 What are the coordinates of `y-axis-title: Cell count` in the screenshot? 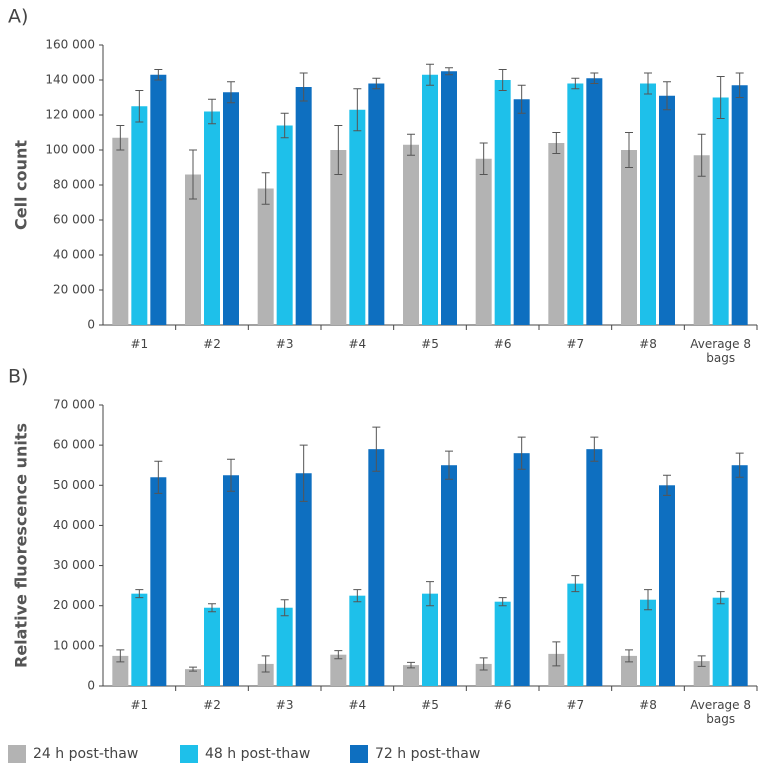 It's located at (21, 185).